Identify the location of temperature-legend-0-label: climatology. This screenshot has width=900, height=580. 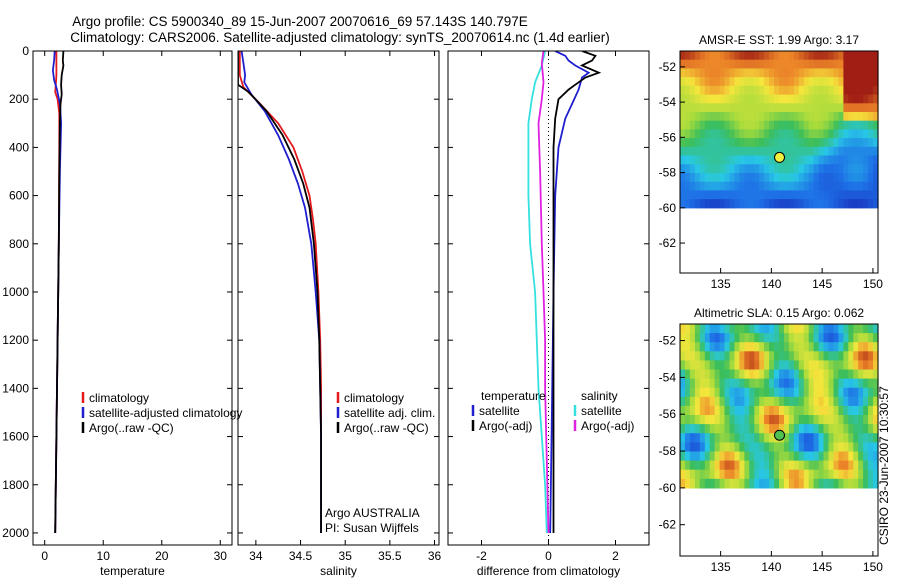
(119, 398).